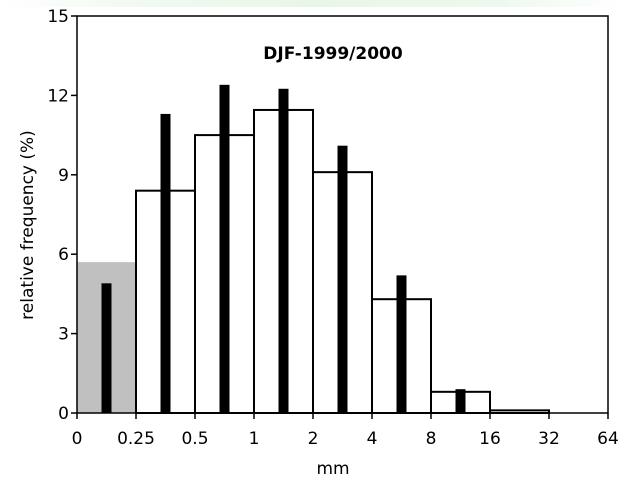 The image size is (623, 481). Describe the element at coordinates (490, 439) in the screenshot. I see `x-tick-label-7: 16` at that location.